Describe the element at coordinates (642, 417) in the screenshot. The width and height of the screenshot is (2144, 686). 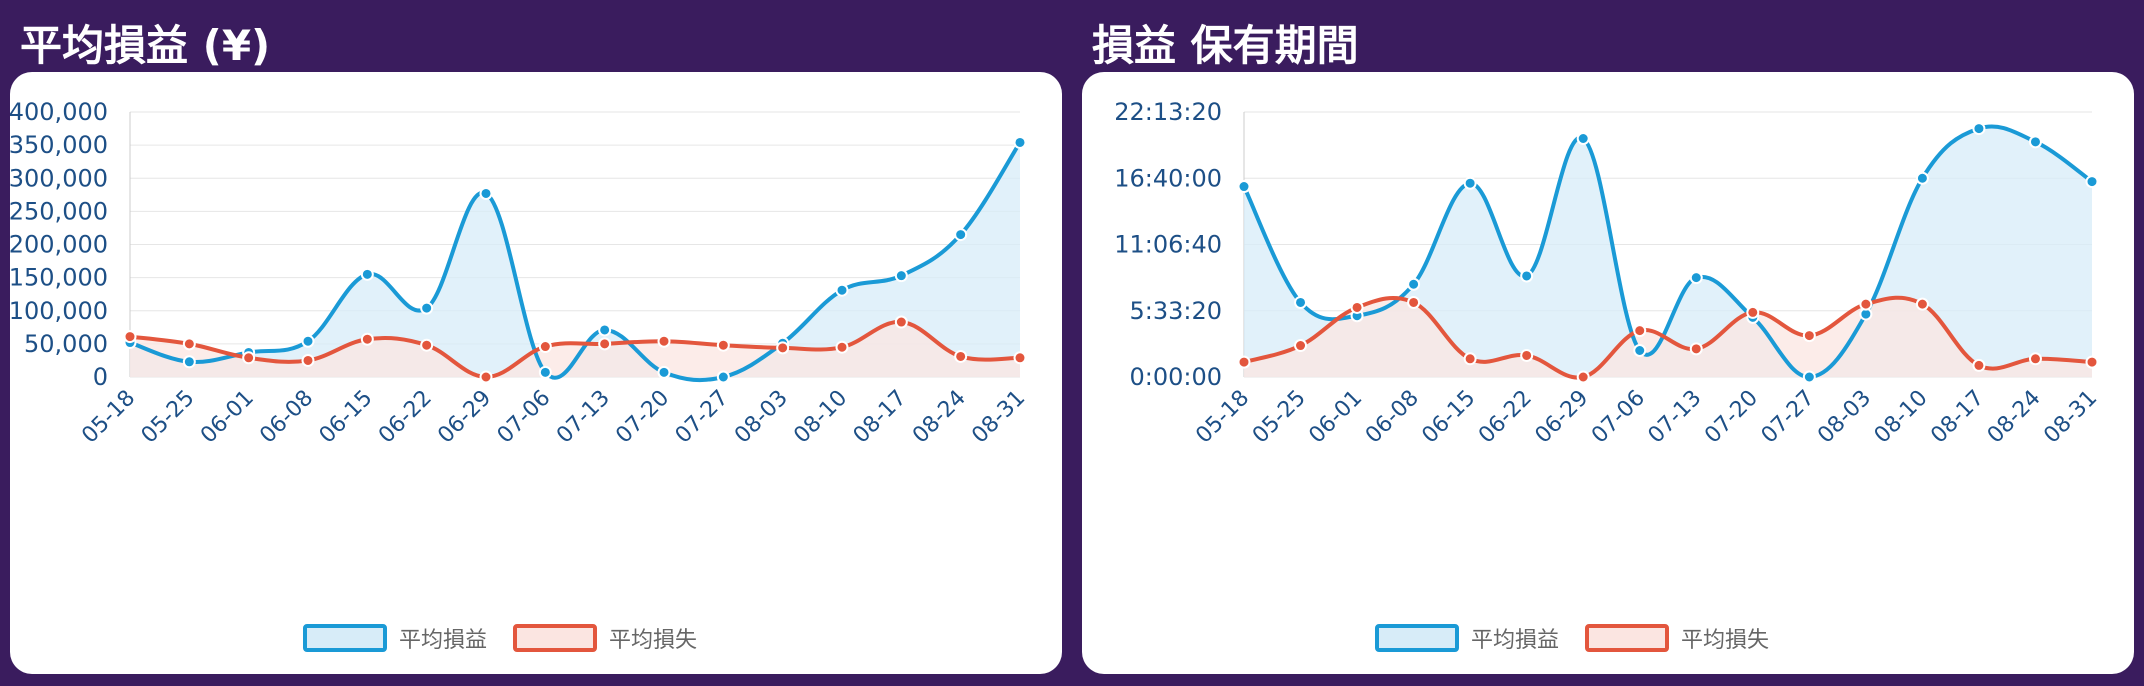
I see `x-tick-label: 07-20` at that location.